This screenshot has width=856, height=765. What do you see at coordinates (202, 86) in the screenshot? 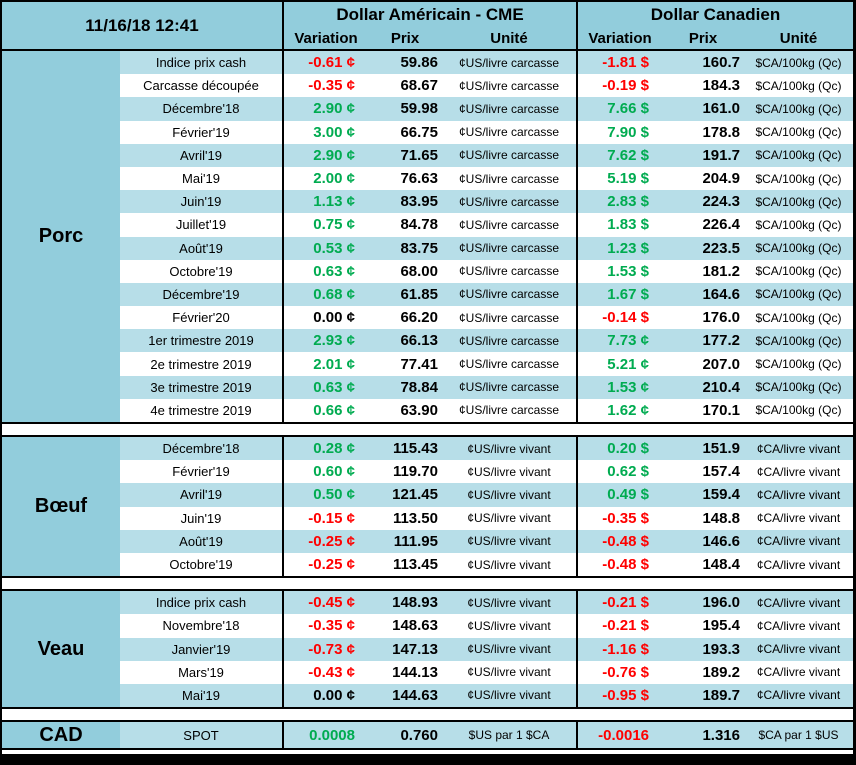
I see `row-label: Carcasse découpée` at bounding box center [202, 86].